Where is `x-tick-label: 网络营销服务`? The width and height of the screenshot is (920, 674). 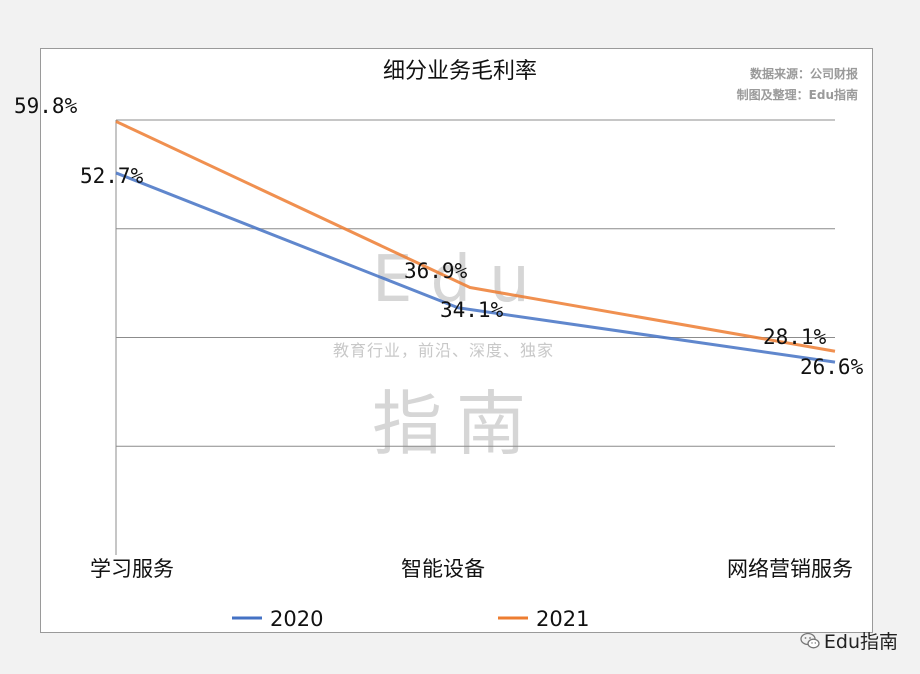 x-tick-label: 网络营销服务 is located at coordinates (790, 569).